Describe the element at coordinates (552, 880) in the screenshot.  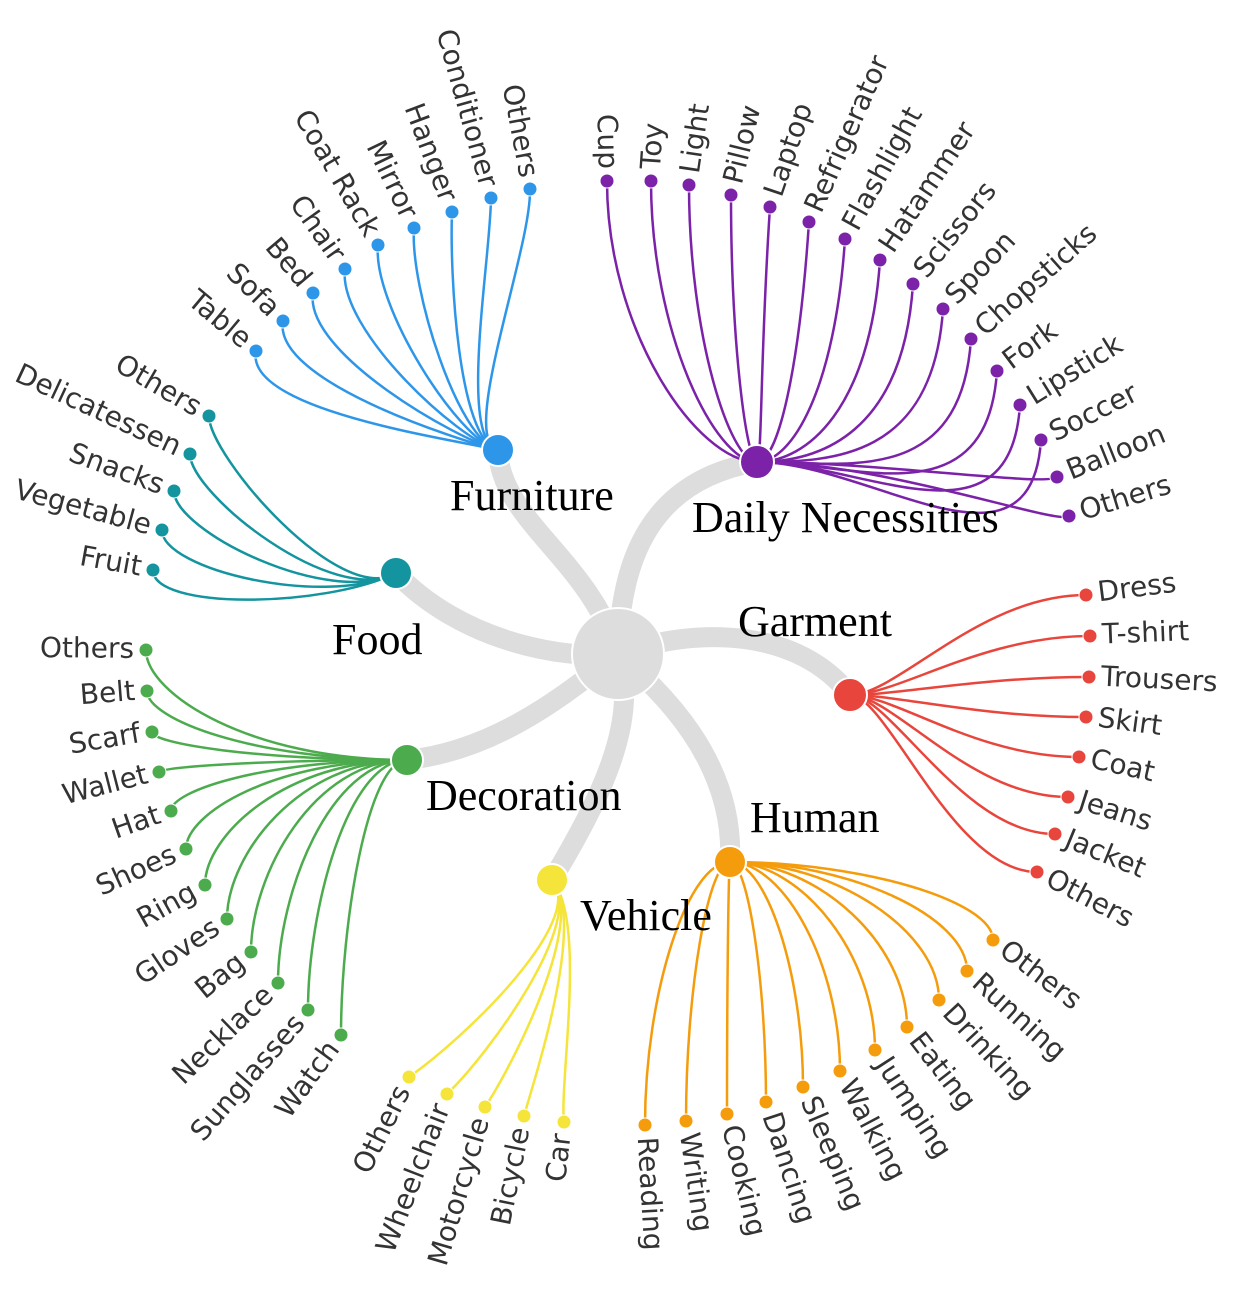
I see `category-node-vehicle` at that location.